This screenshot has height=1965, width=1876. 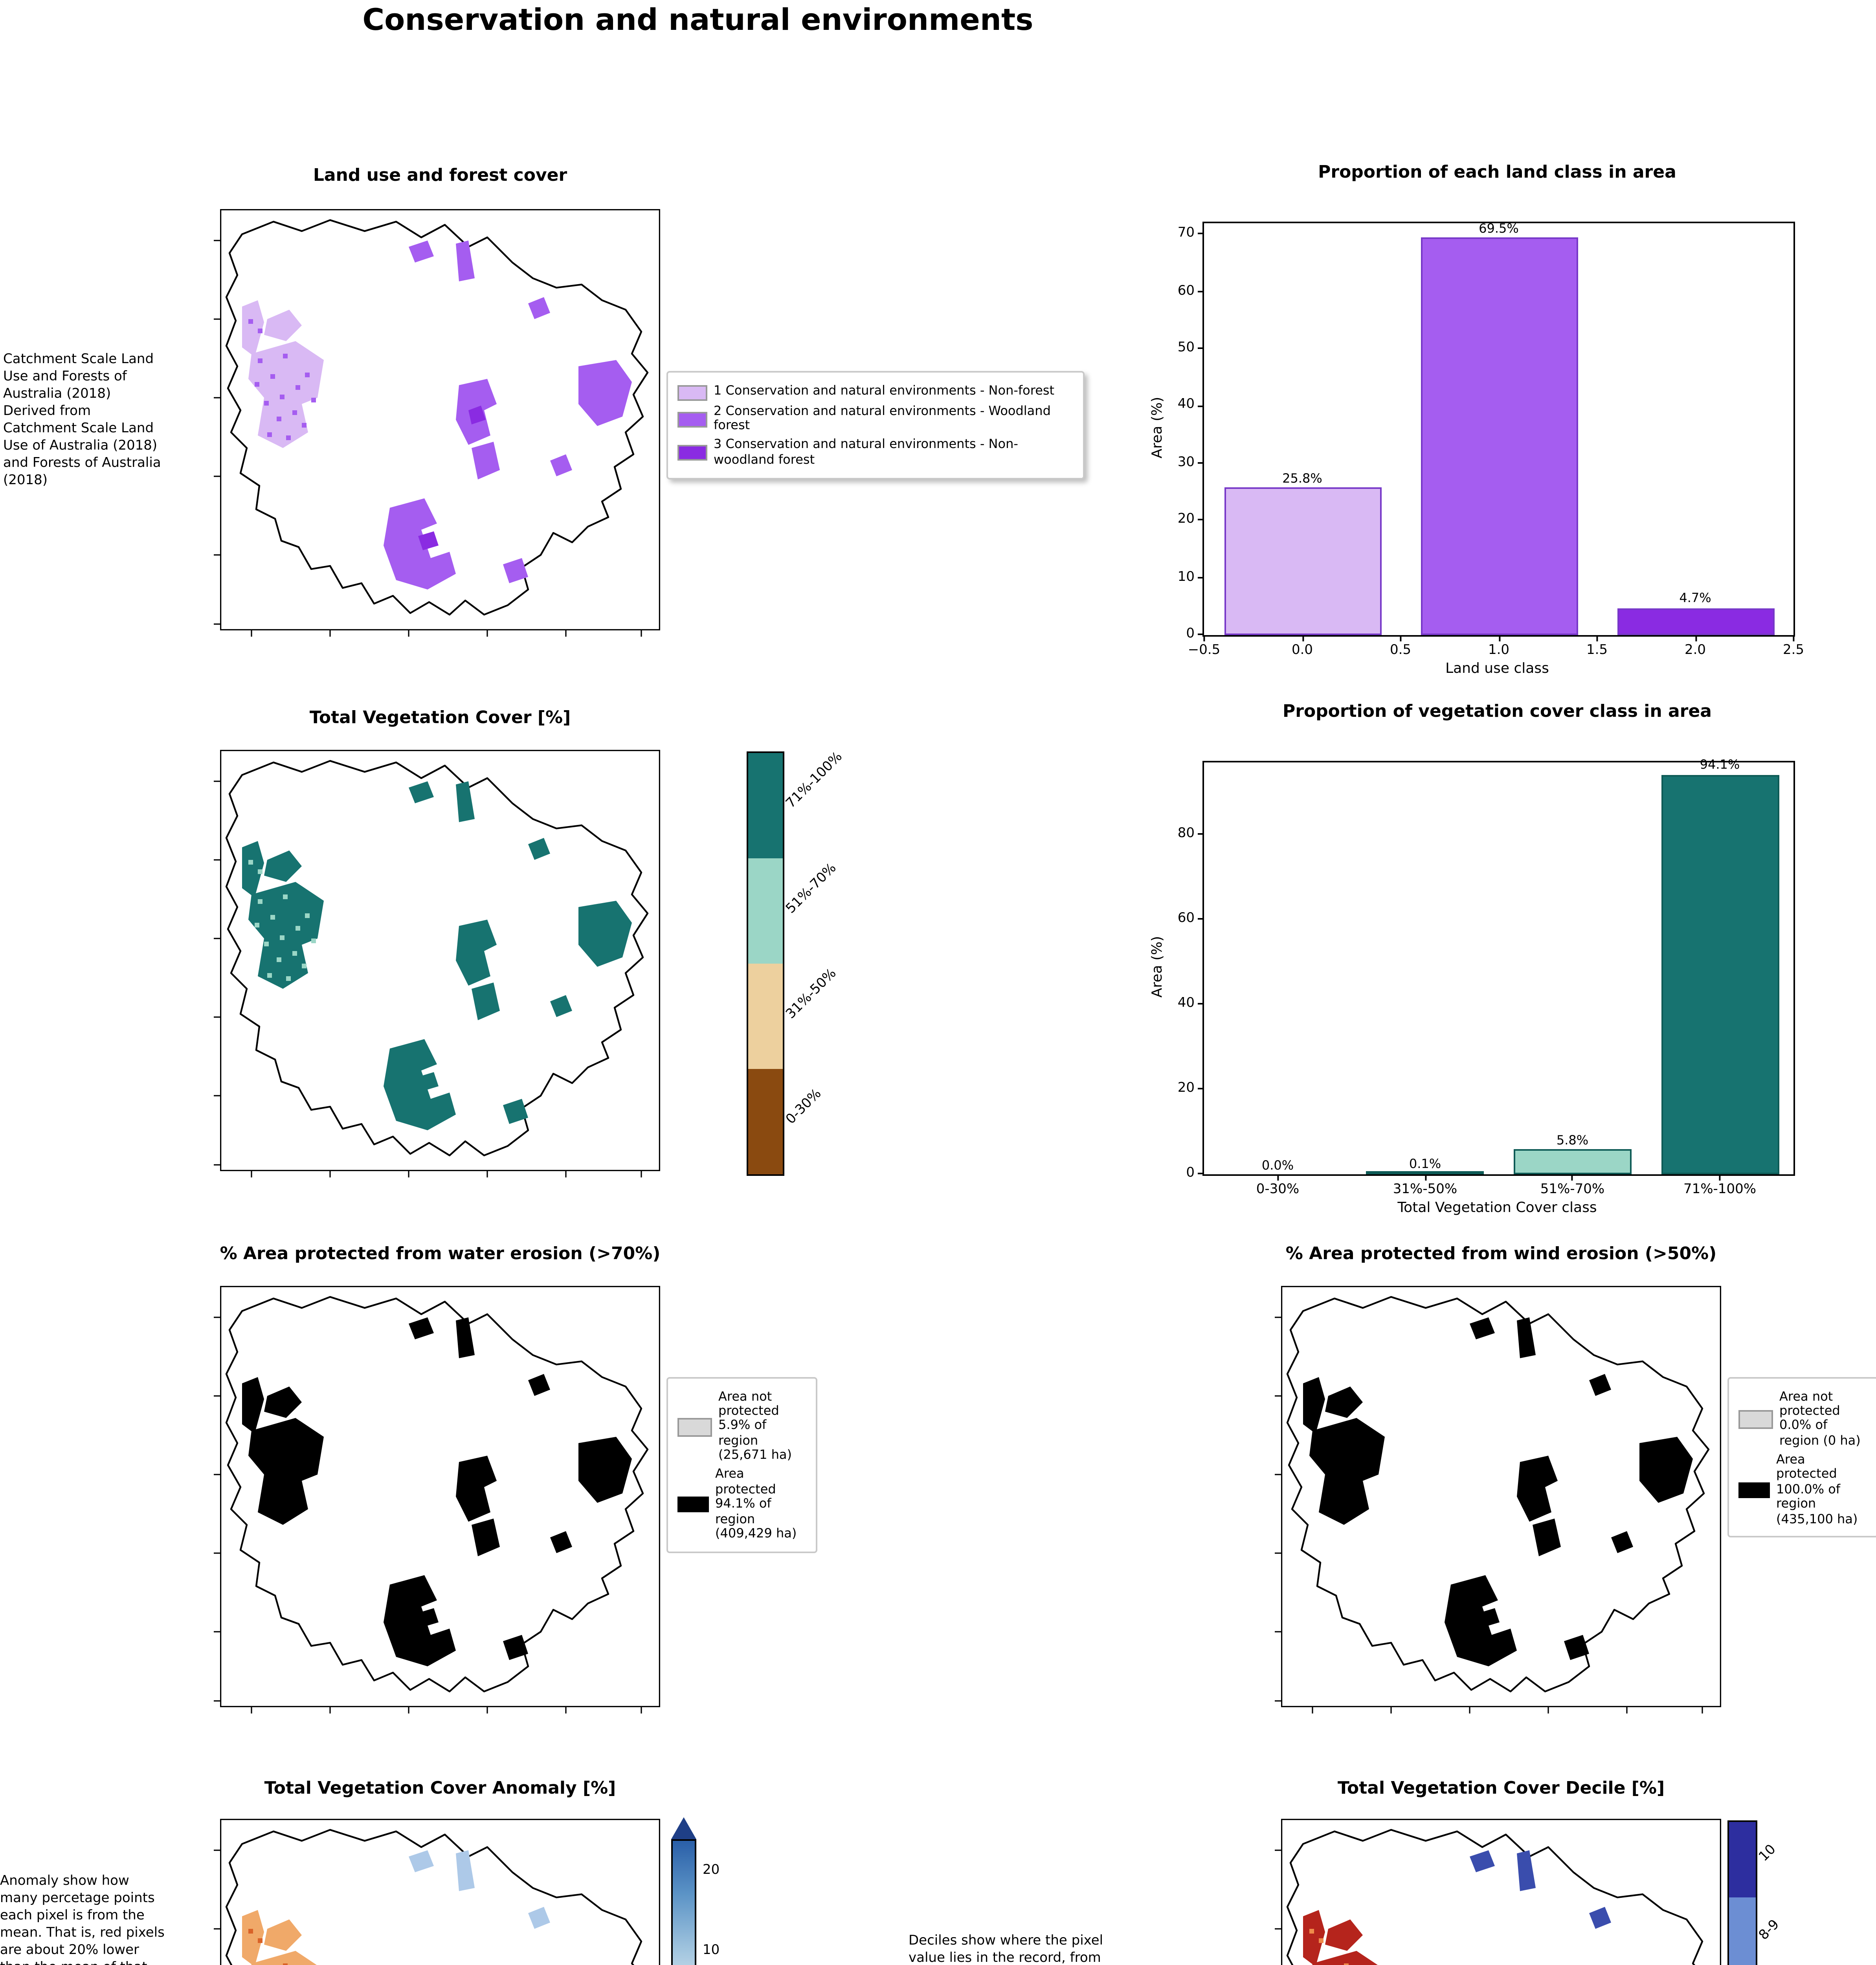 I want to click on bar-value-label: 94.1%, so click(x=1720, y=766).